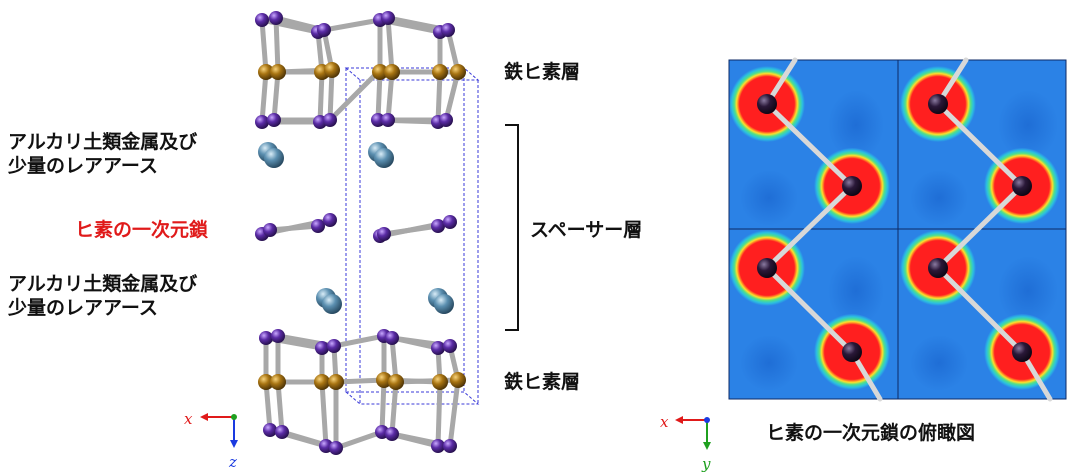  What do you see at coordinates (233, 462) in the screenshot?
I see `z-axis-label: z` at bounding box center [233, 462].